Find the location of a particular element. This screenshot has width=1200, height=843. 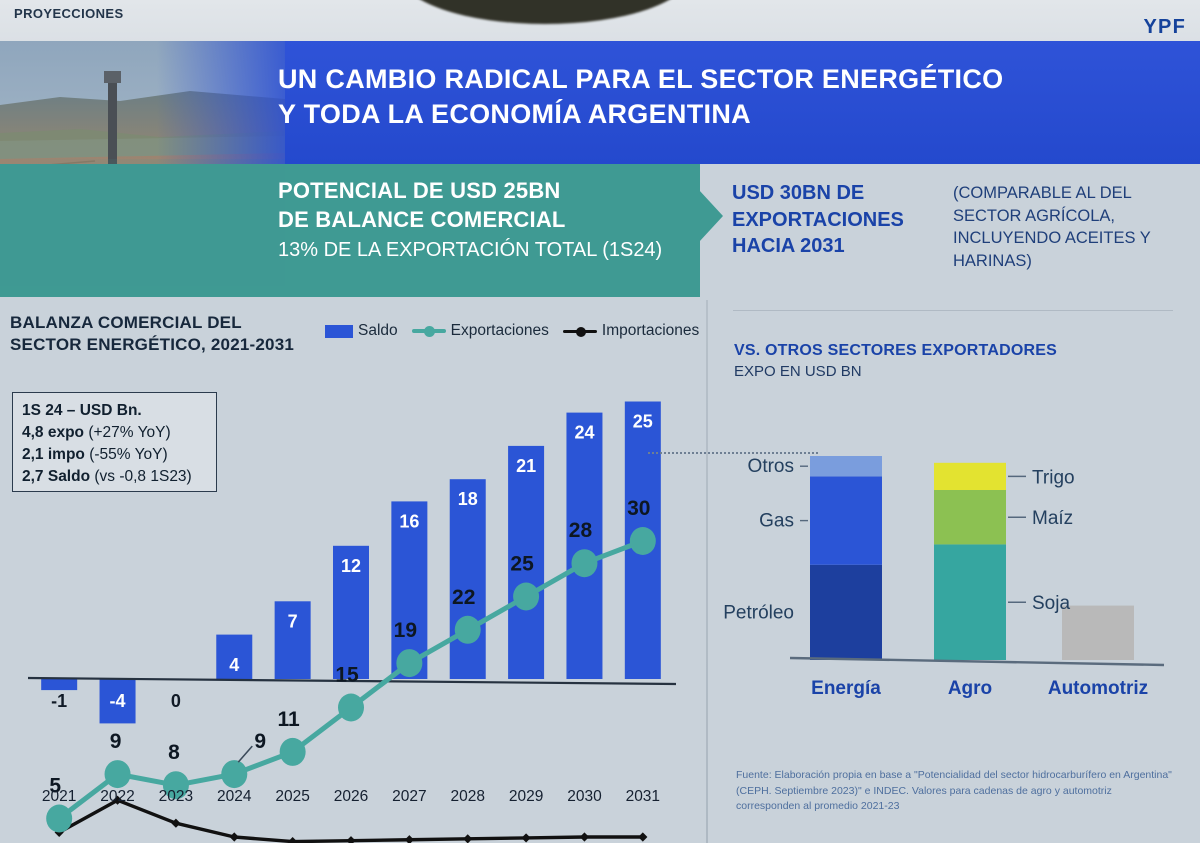

x-axis-label-2030: 2030 is located at coordinates (584, 796).